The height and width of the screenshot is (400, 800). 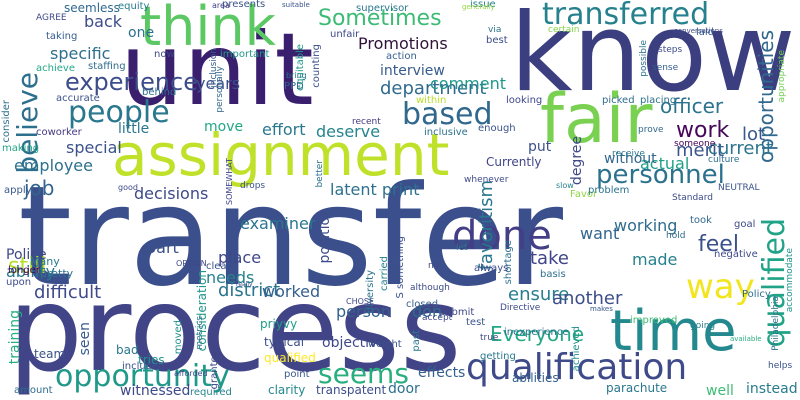 What do you see at coordinates (718, 244) in the screenshot?
I see `word: feel` at bounding box center [718, 244].